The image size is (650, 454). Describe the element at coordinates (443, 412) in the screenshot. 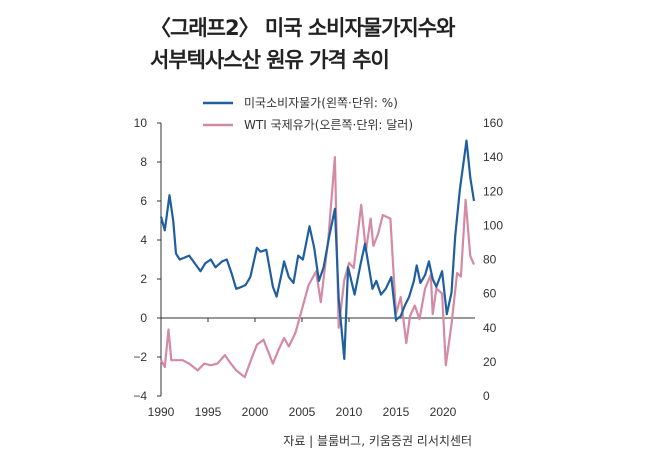

I see `x-tick-label: 2020` at that location.